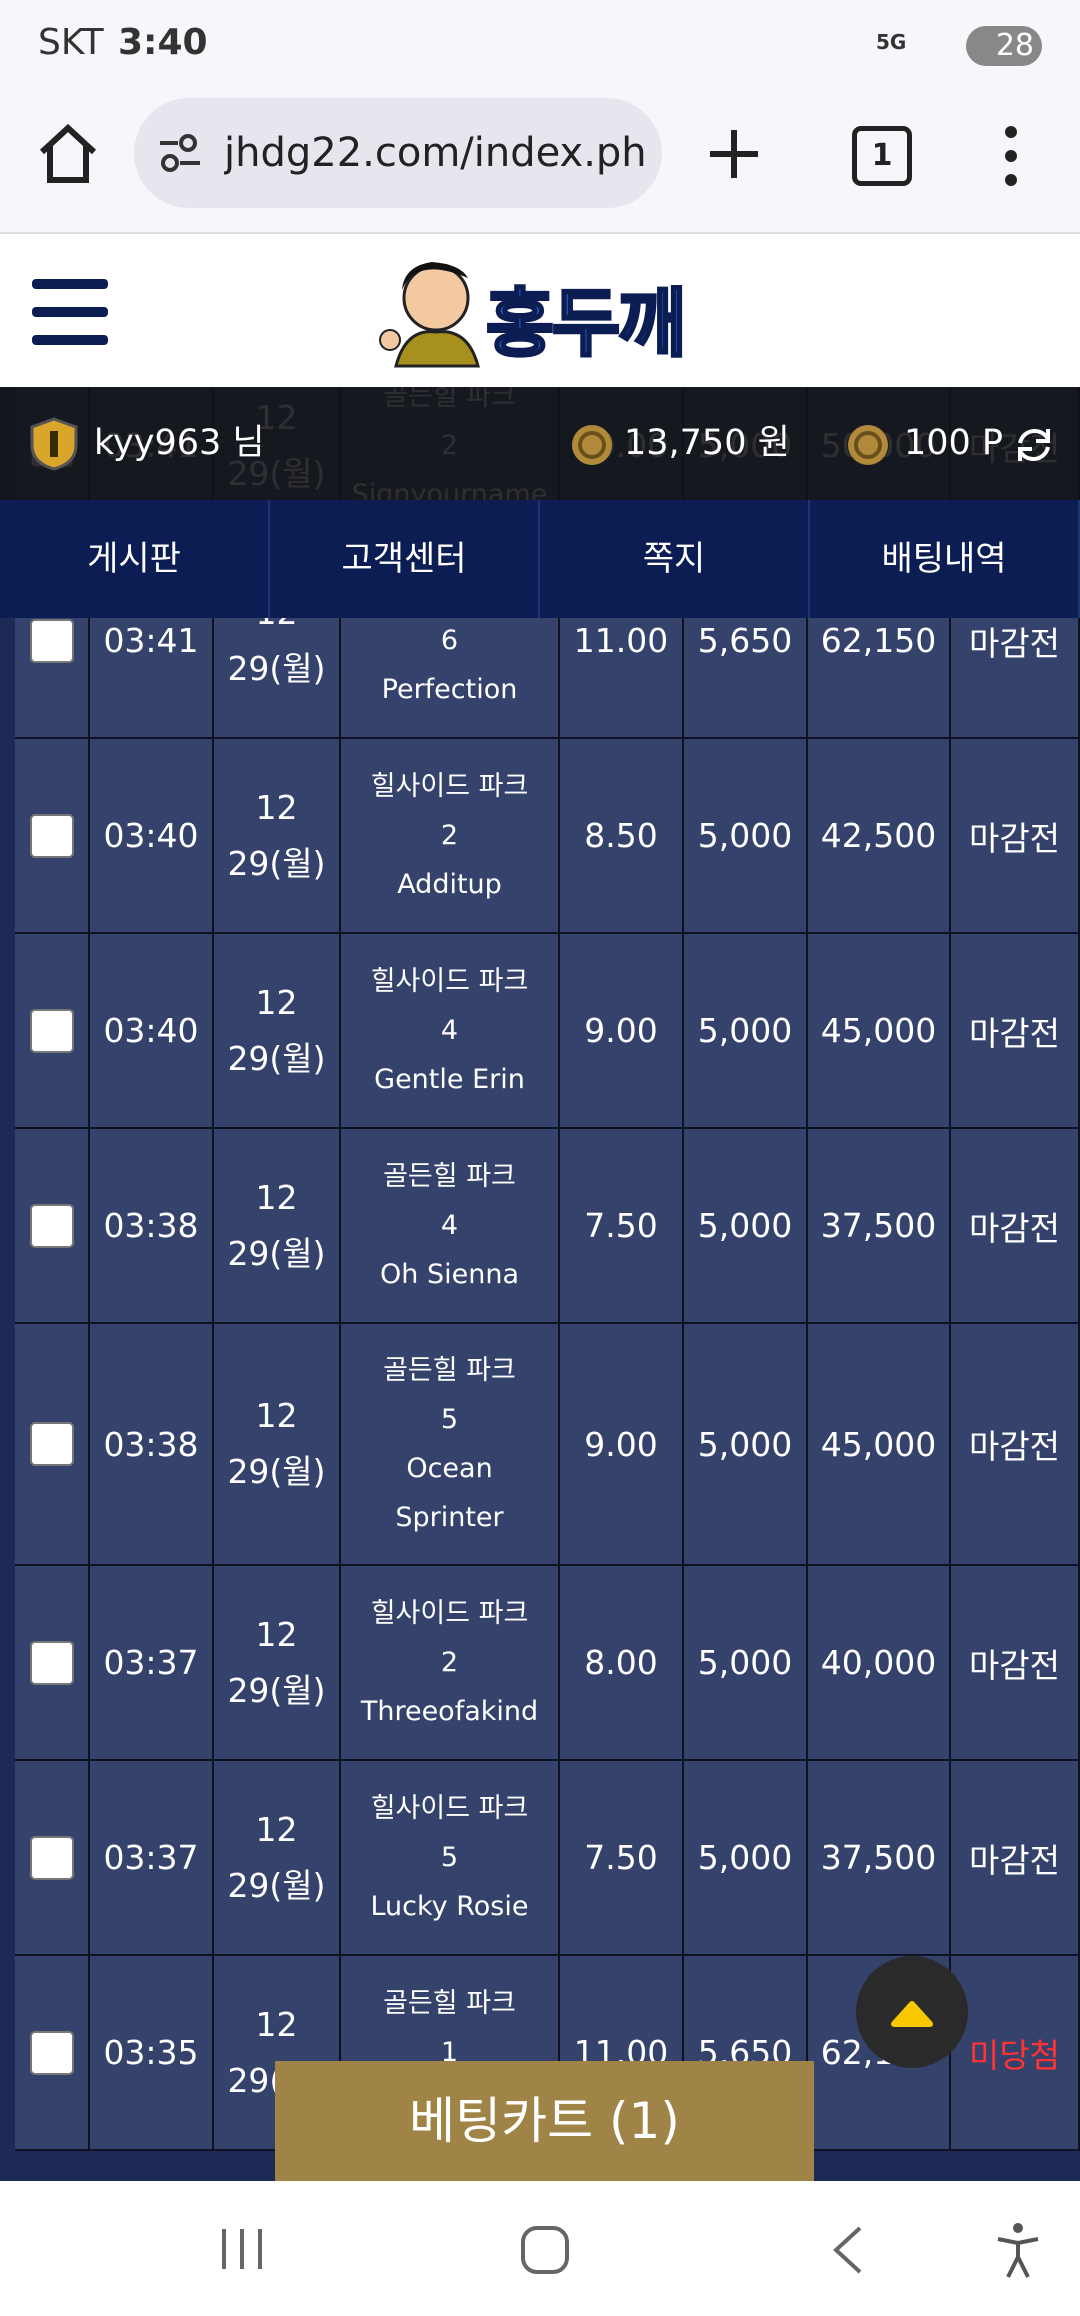 Image resolution: width=1080 pixels, height=2316 pixels. Describe the element at coordinates (70, 312) in the screenshot. I see `hamburger-menu` at that location.